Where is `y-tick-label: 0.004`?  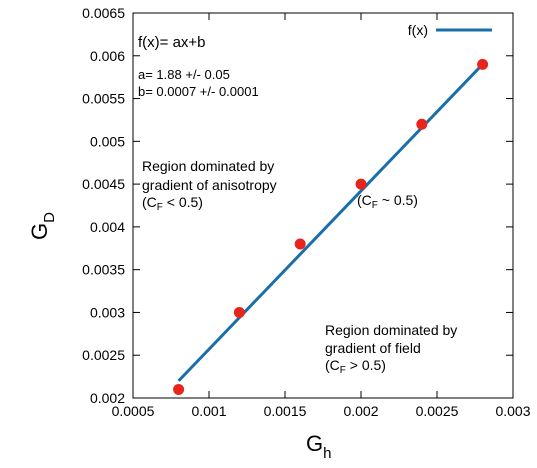 y-tick-label: 0.004 is located at coordinates (107, 227).